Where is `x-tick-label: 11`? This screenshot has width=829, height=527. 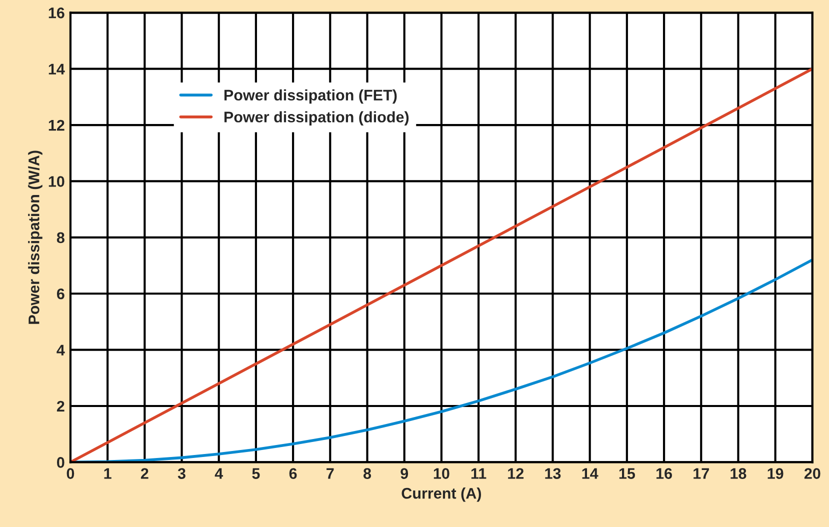 x-tick-label: 11 is located at coordinates (478, 473).